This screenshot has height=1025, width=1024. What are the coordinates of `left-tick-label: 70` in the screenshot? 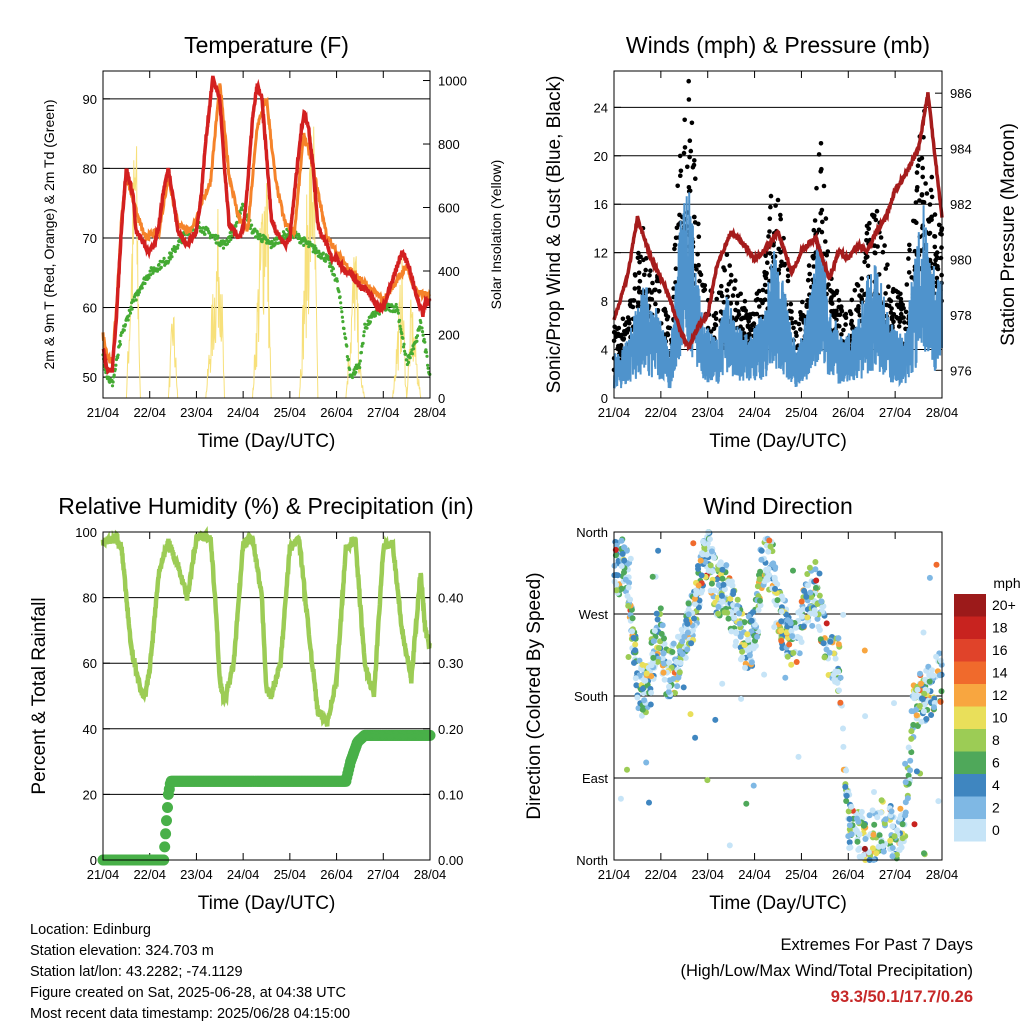 It's located at (90, 238).